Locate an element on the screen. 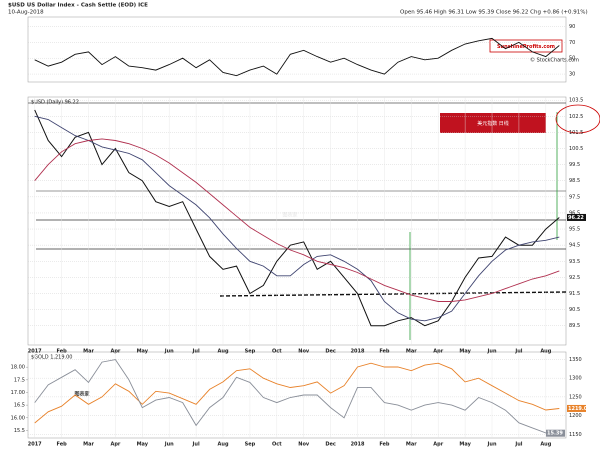  annotation: 美元指数 日线 is located at coordinates (493, 123).